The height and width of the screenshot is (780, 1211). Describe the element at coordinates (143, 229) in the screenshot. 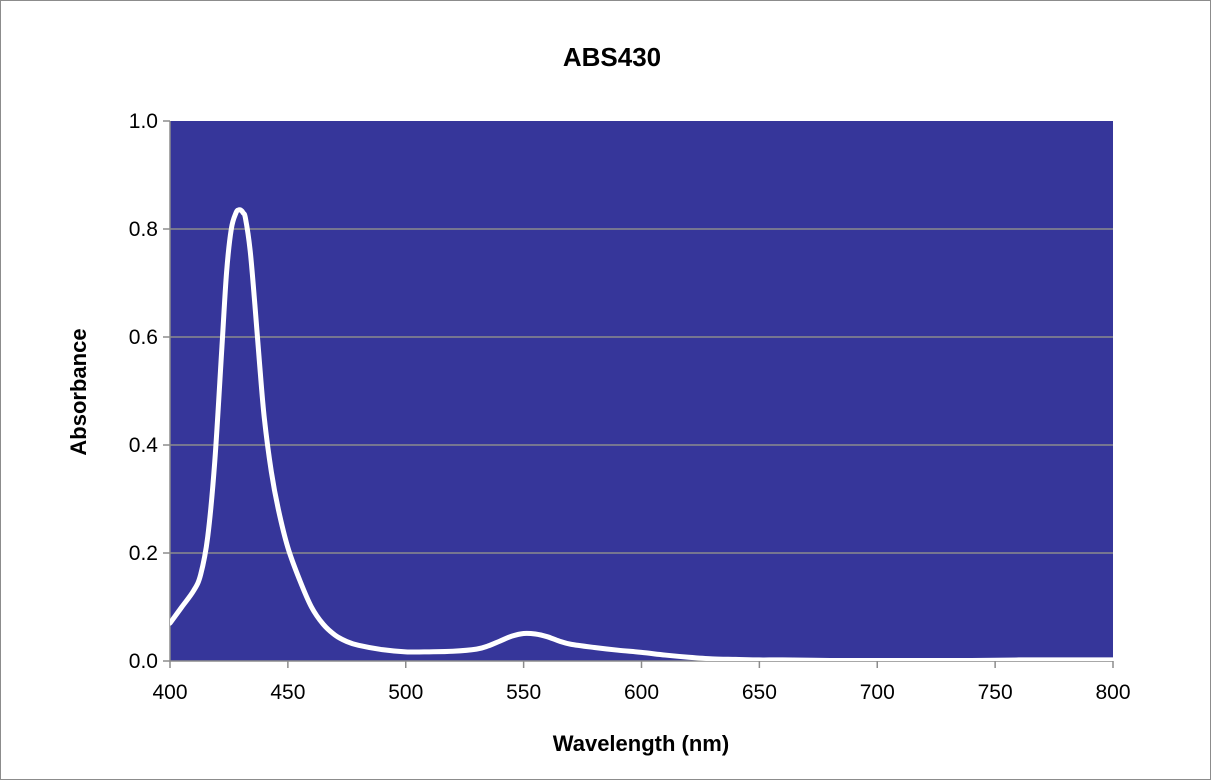

I see `y-tick-label: 0.8` at that location.